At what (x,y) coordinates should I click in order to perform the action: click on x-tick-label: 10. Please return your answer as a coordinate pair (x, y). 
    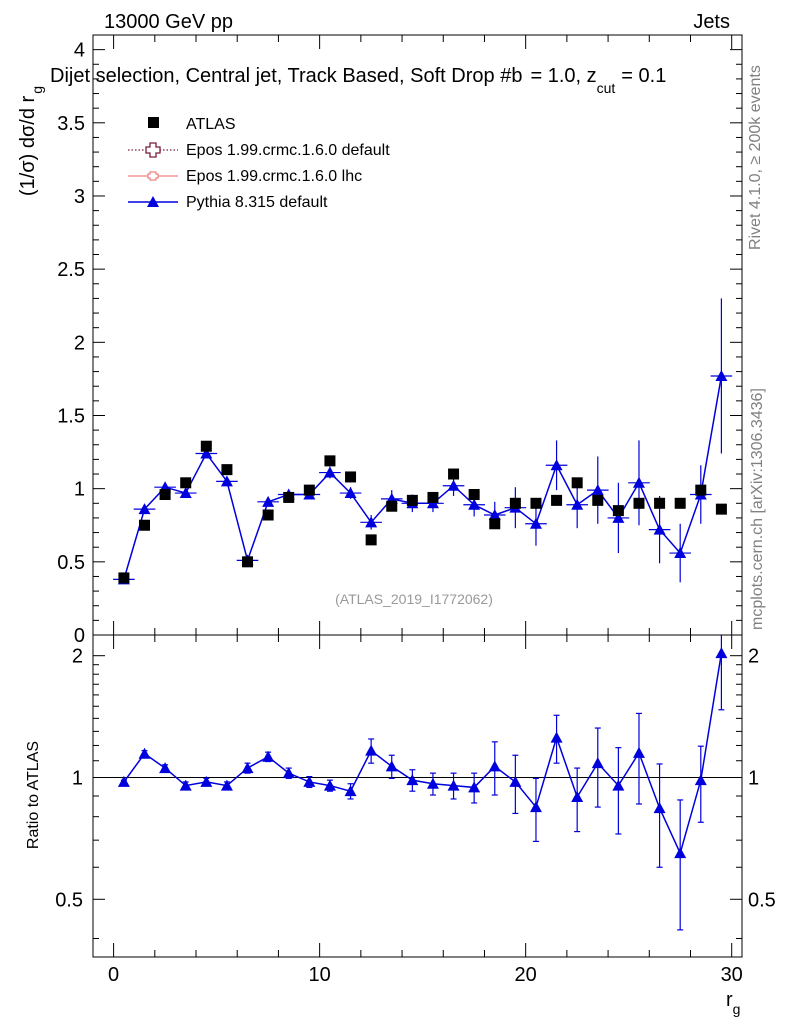
    Looking at the image, I should click on (320, 975).